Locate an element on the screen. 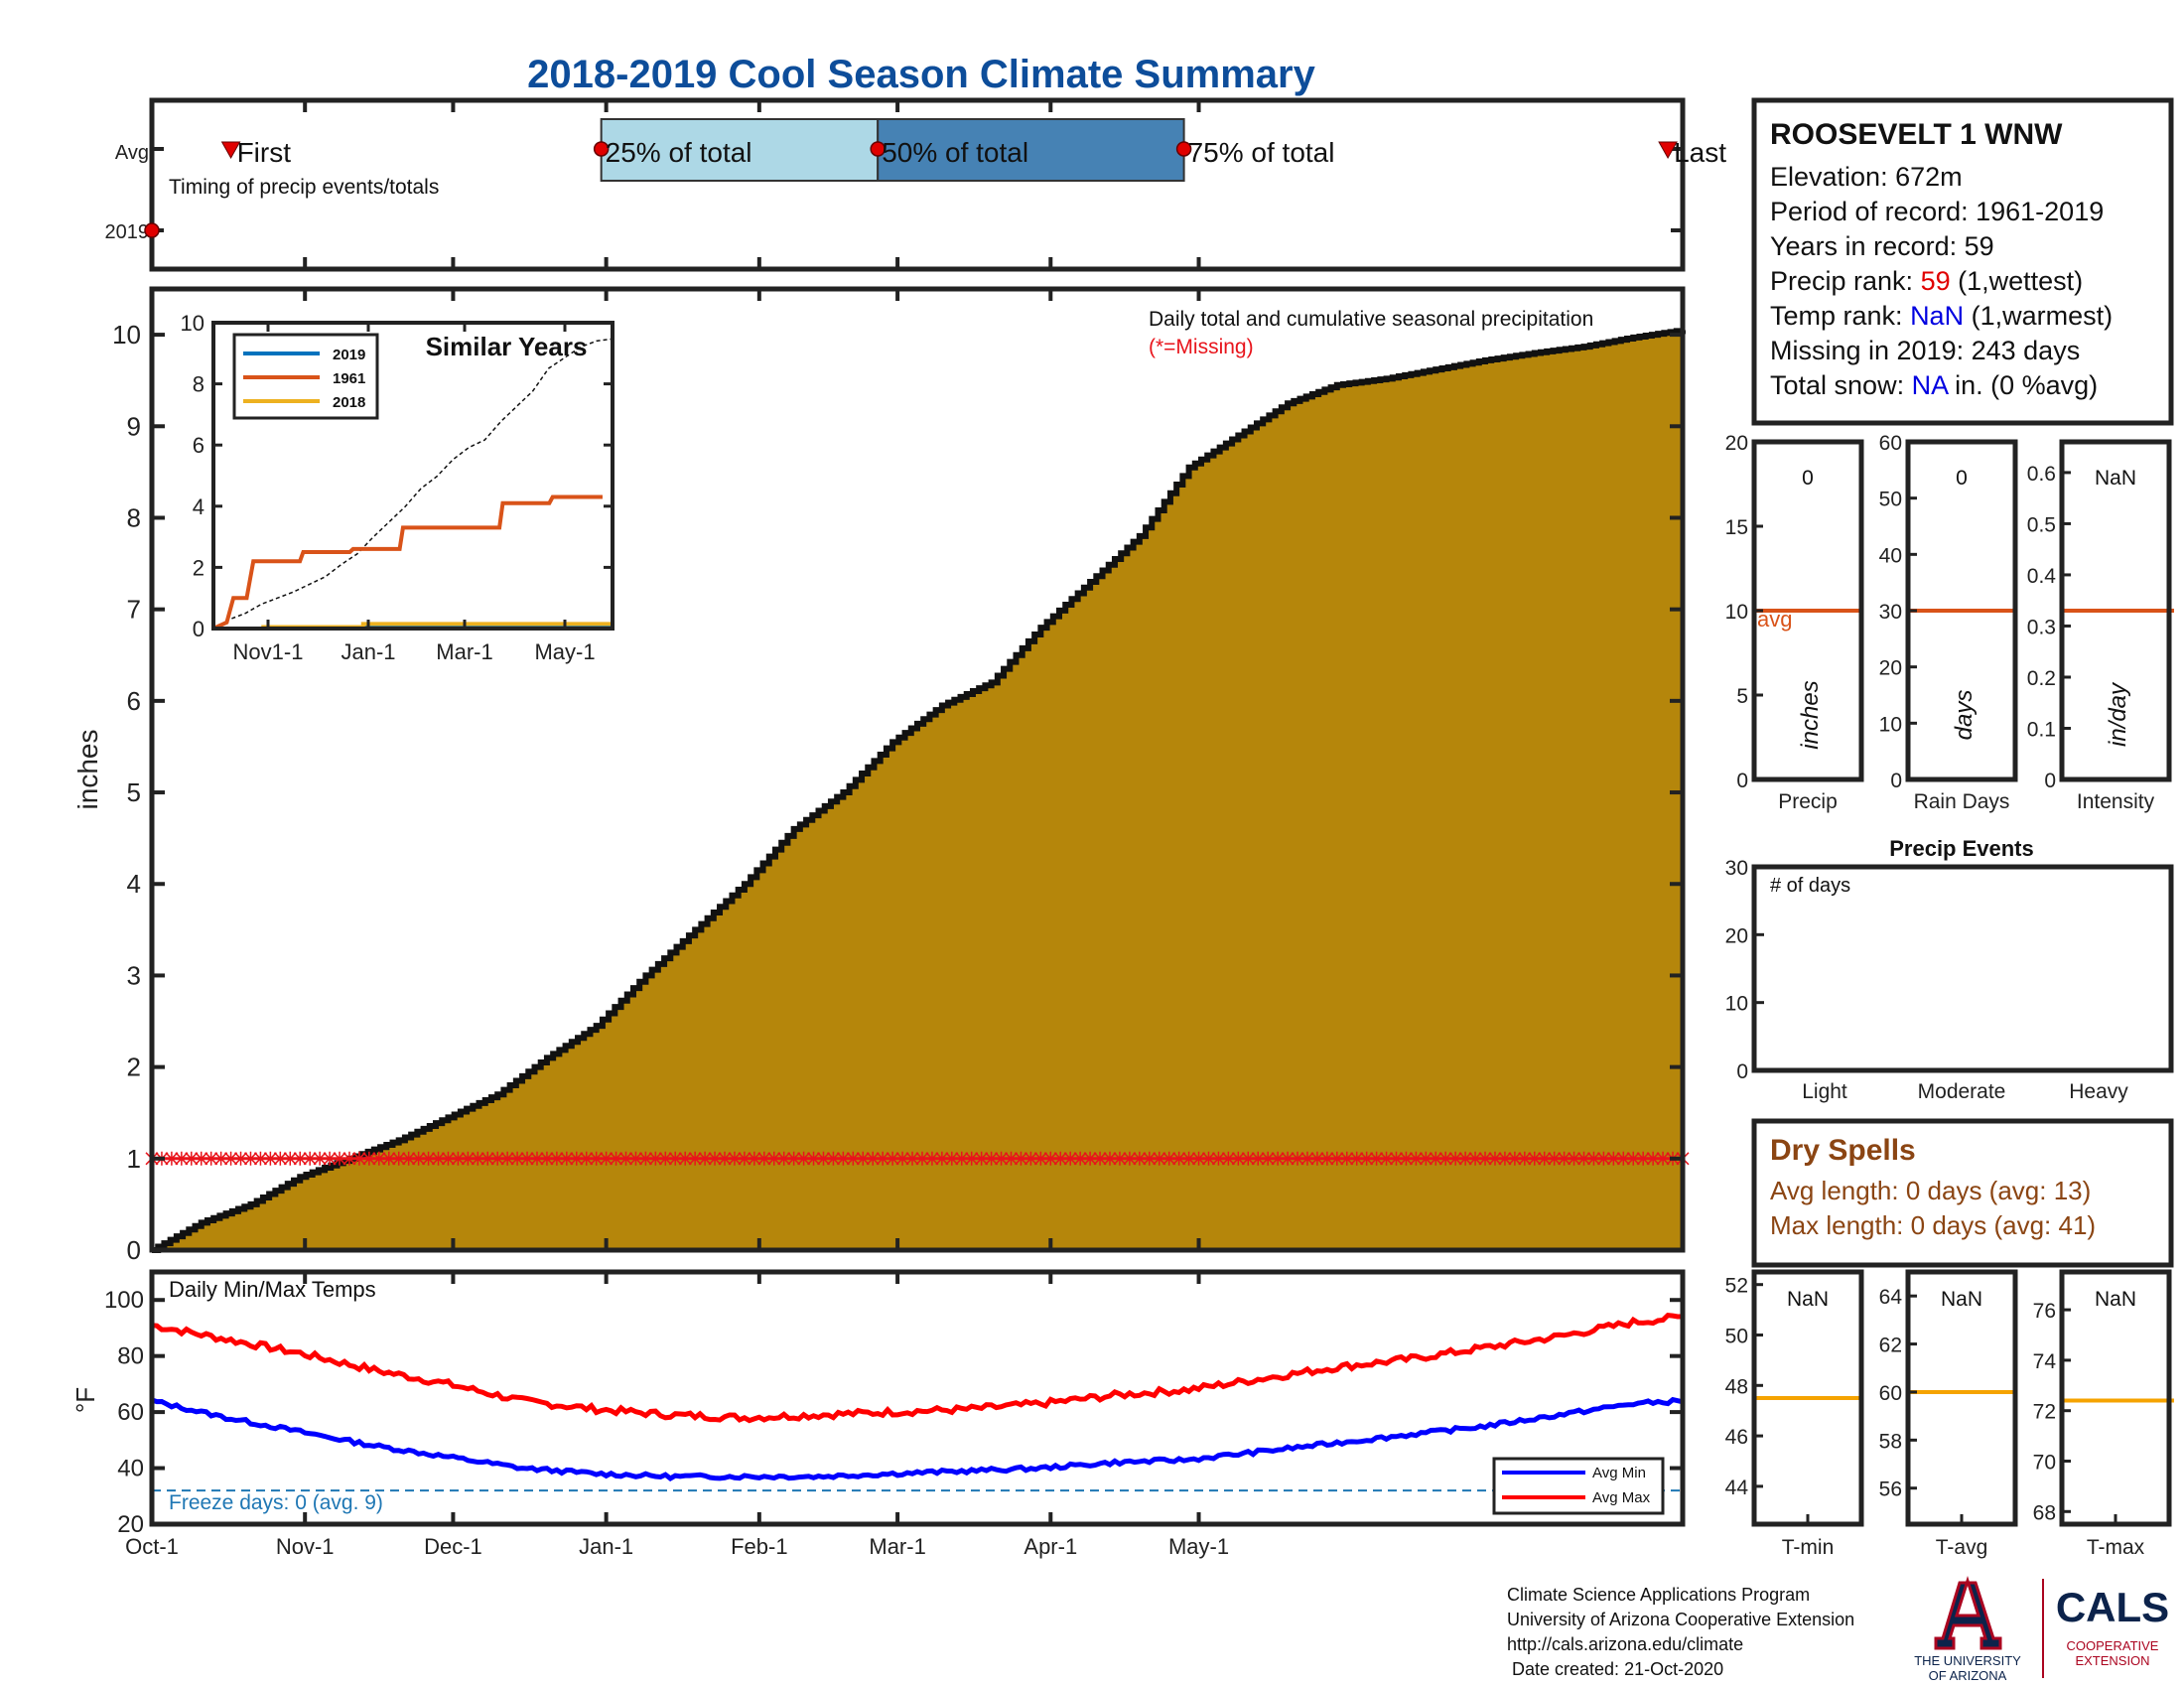  inset-xtick-label-3: May-1 is located at coordinates (564, 651).